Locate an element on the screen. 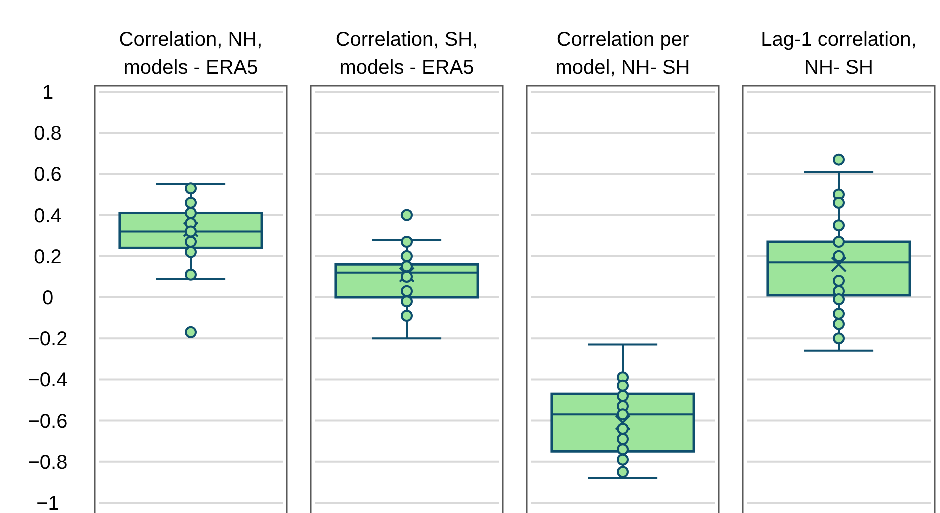  x-tick-label: Correlation, NH, models - ERA5 is located at coordinates (191, 54).